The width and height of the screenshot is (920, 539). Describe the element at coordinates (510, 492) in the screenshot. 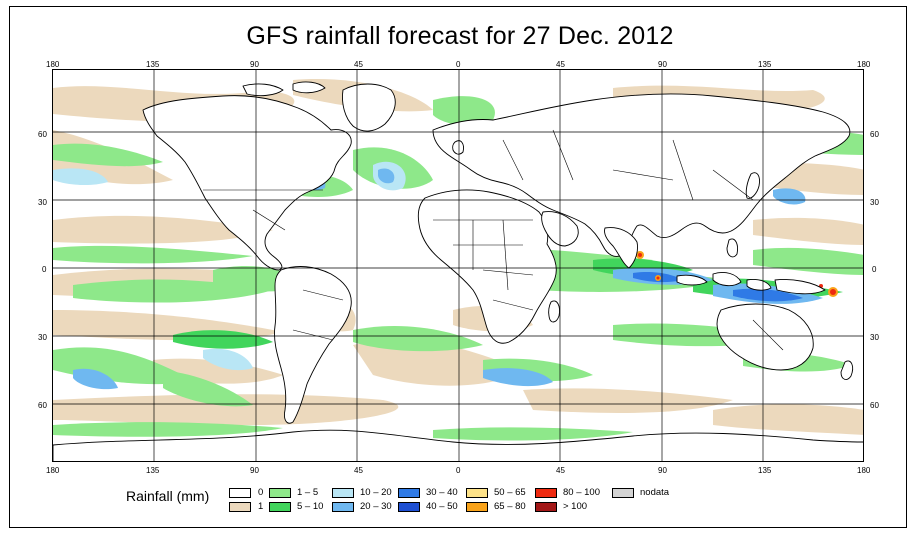

I see `legend-label: 50 – 65` at that location.